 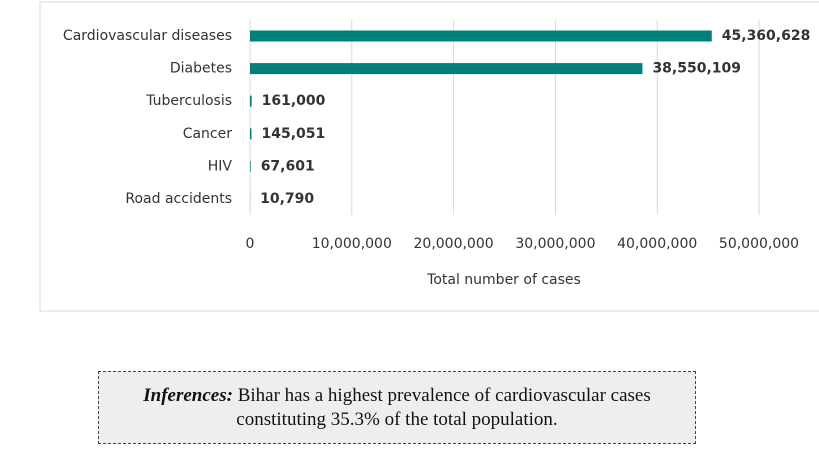 What do you see at coordinates (503, 280) in the screenshot?
I see `x-axis-title: Total number of cases` at bounding box center [503, 280].